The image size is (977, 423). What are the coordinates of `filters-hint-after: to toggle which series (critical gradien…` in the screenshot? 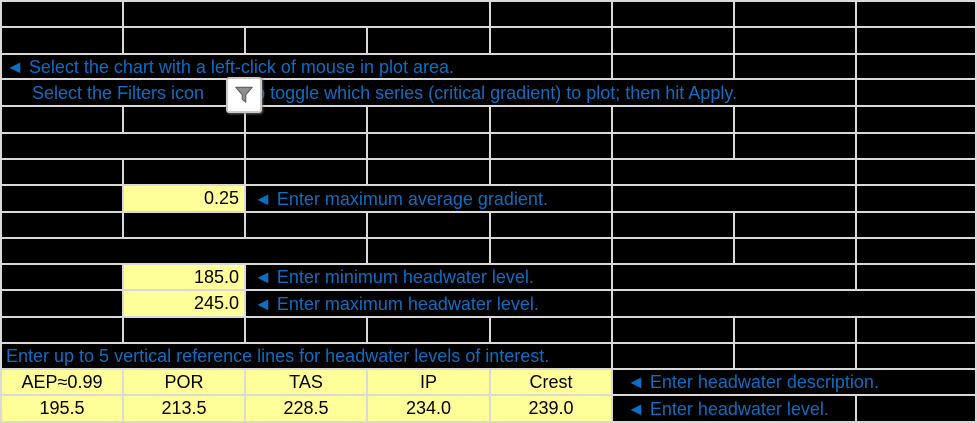 It's located at (493, 92).